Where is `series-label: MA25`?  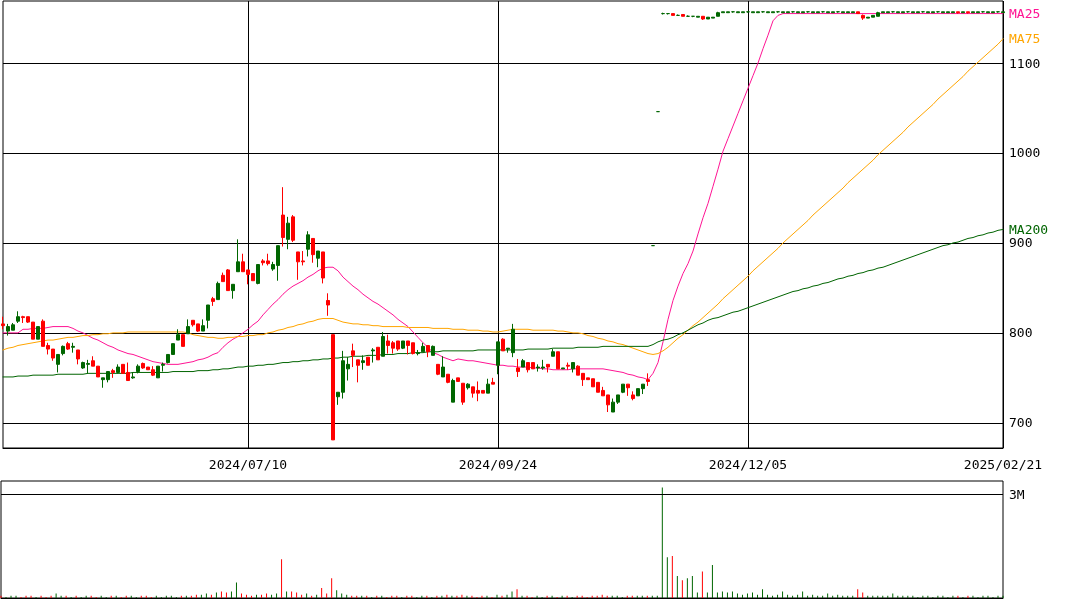
series-label: MA25 is located at coordinates (1025, 14).